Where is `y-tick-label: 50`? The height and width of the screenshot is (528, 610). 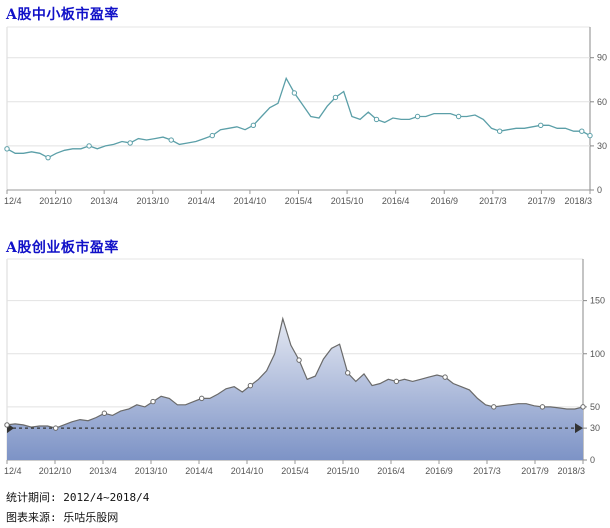
y-tick-label: 50 is located at coordinates (595, 407).